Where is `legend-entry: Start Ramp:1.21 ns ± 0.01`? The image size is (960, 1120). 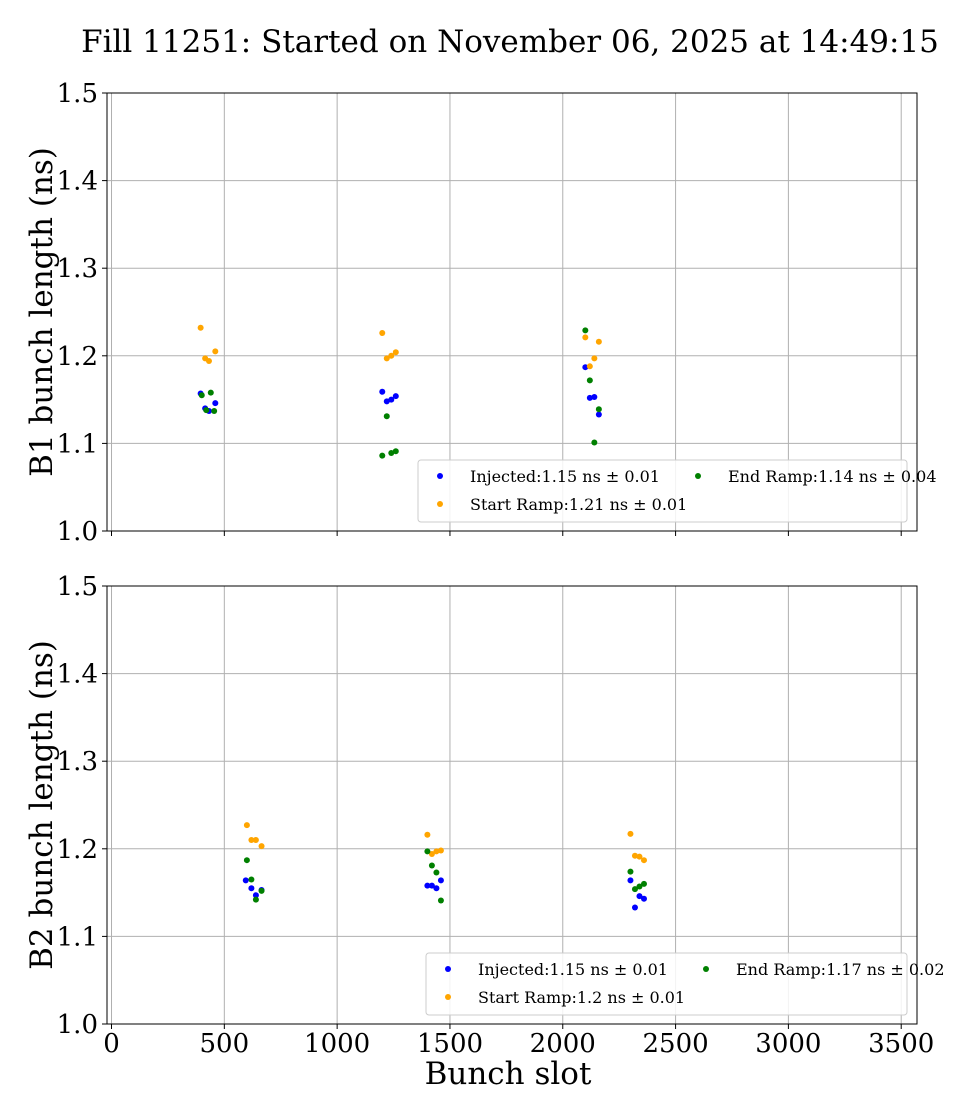
legend-entry: Start Ramp:1.21 ns ± 0.01 is located at coordinates (578, 504).